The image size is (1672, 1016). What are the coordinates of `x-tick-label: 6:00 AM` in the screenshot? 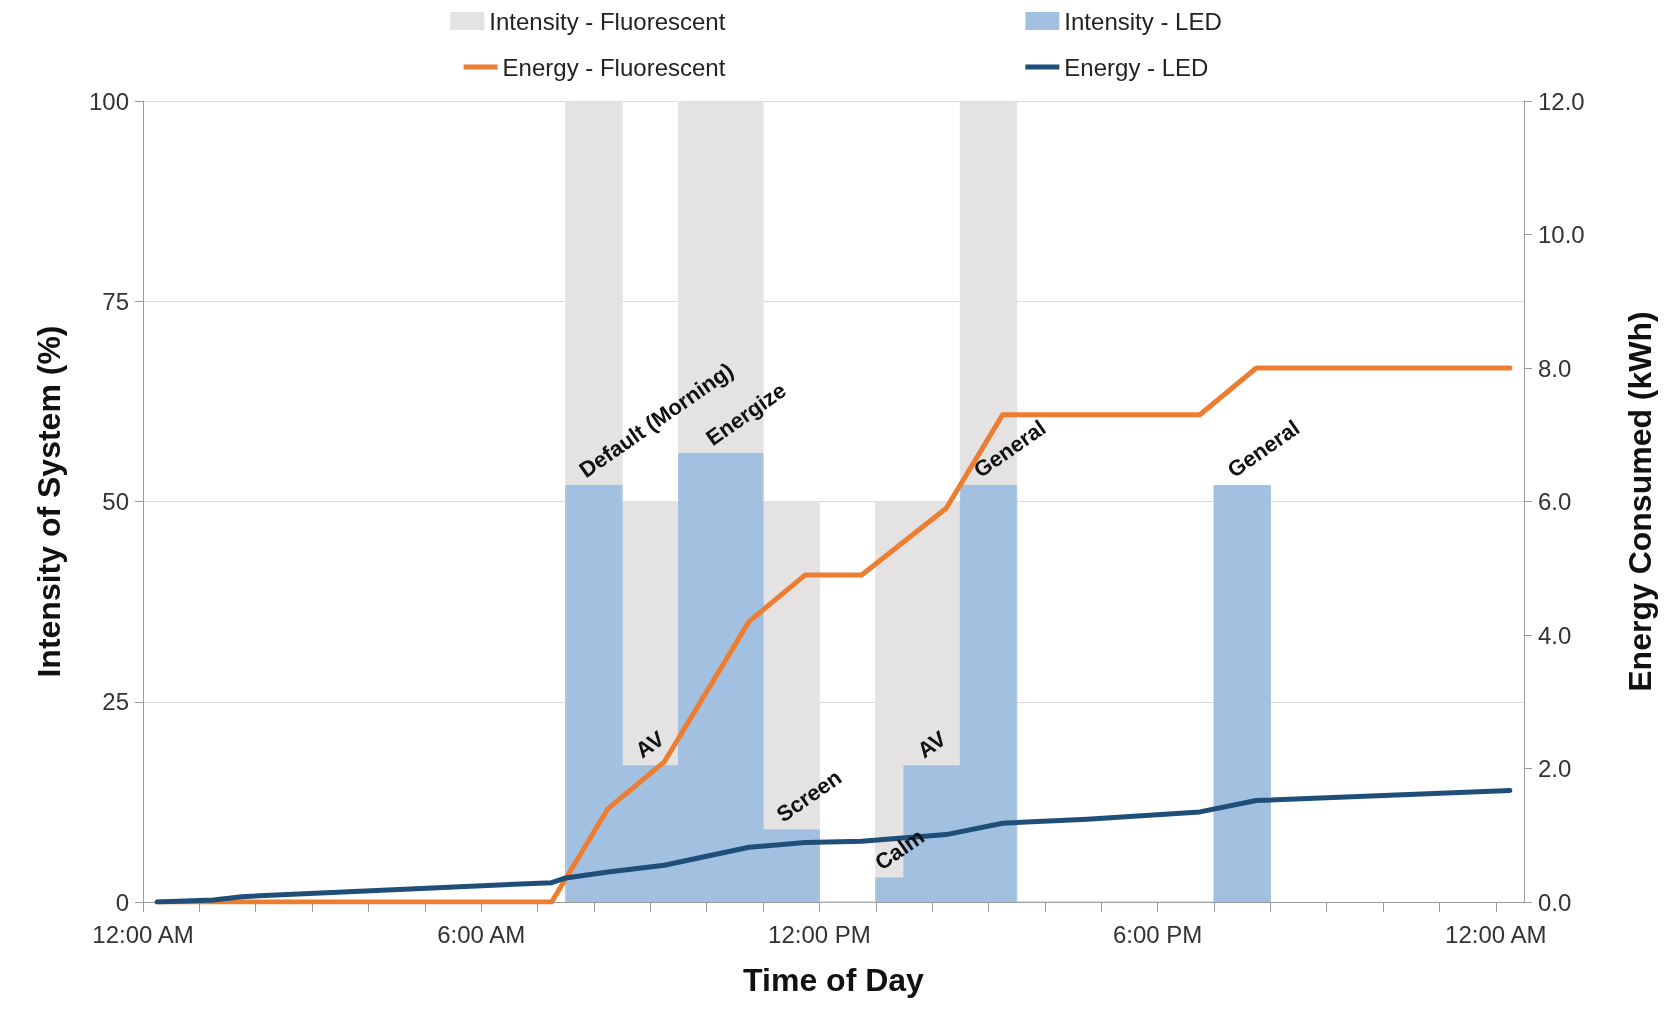 It's located at (481, 934).